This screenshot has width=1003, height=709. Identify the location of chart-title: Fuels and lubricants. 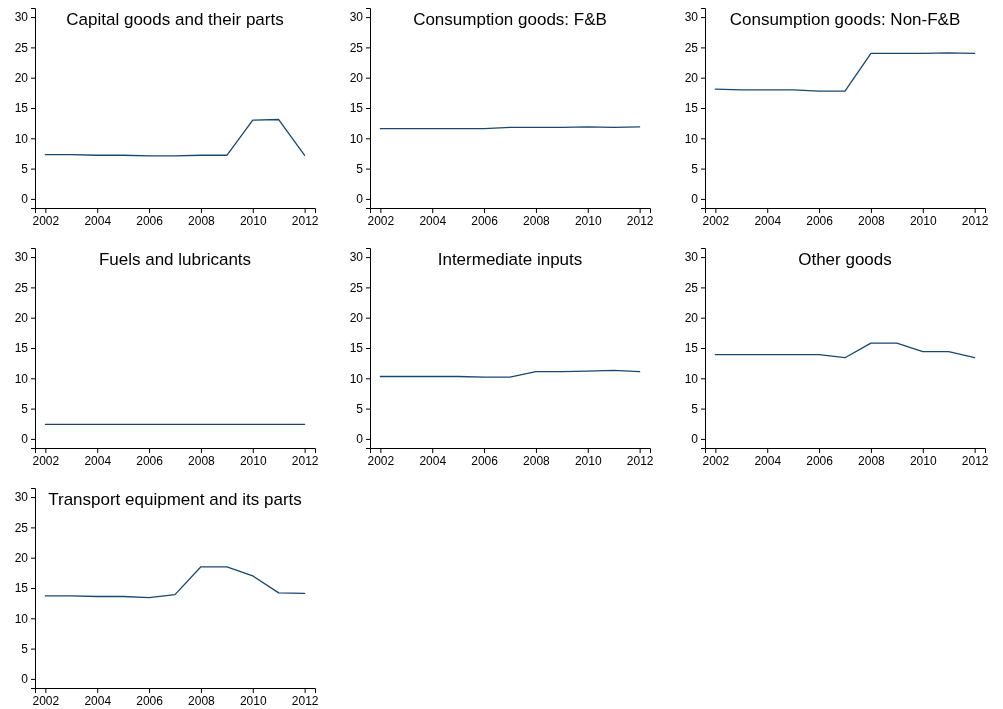
(175, 259).